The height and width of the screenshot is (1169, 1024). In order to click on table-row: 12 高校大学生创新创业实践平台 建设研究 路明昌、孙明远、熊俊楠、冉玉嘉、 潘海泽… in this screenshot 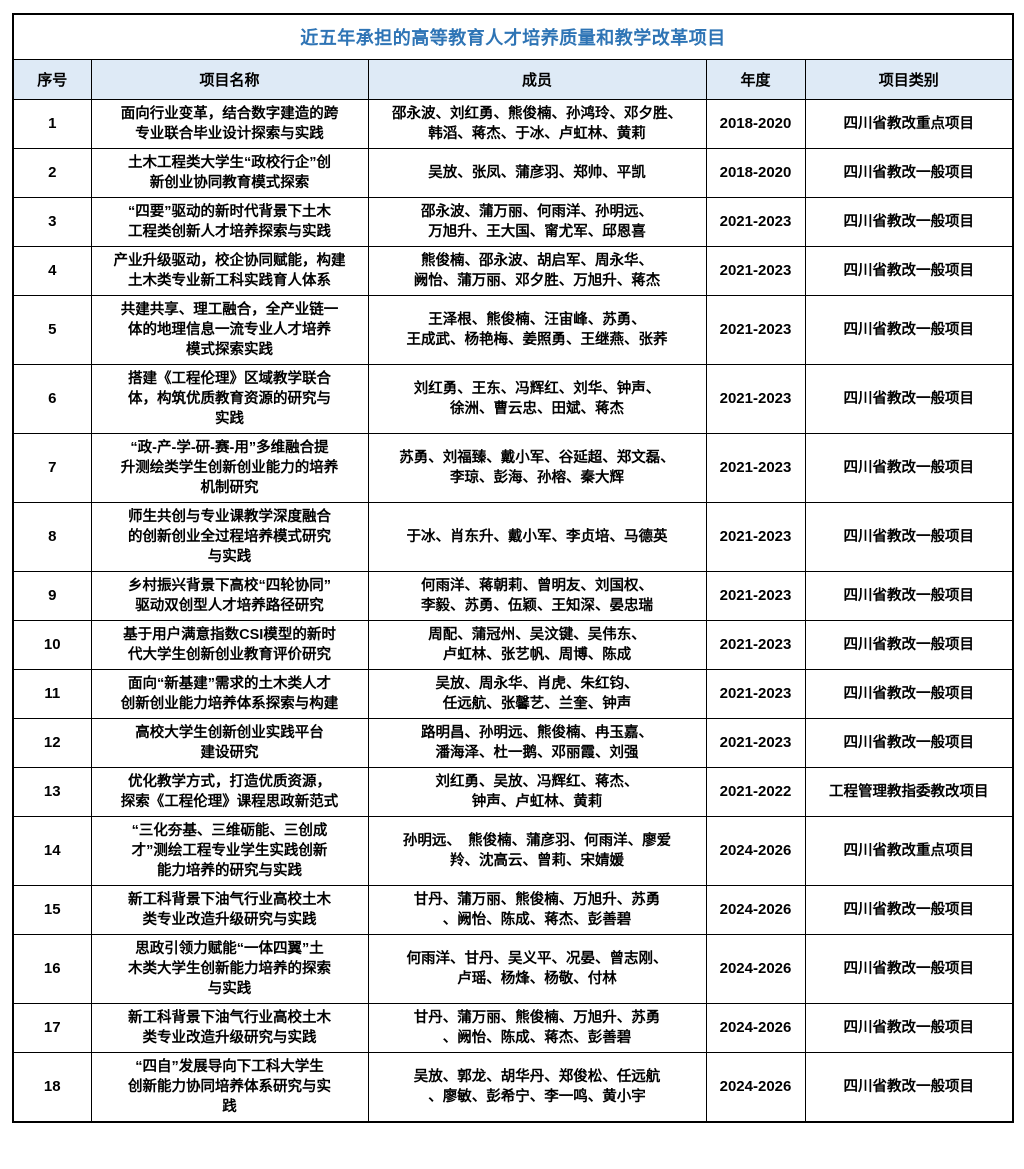, I will do `click(513, 743)`.